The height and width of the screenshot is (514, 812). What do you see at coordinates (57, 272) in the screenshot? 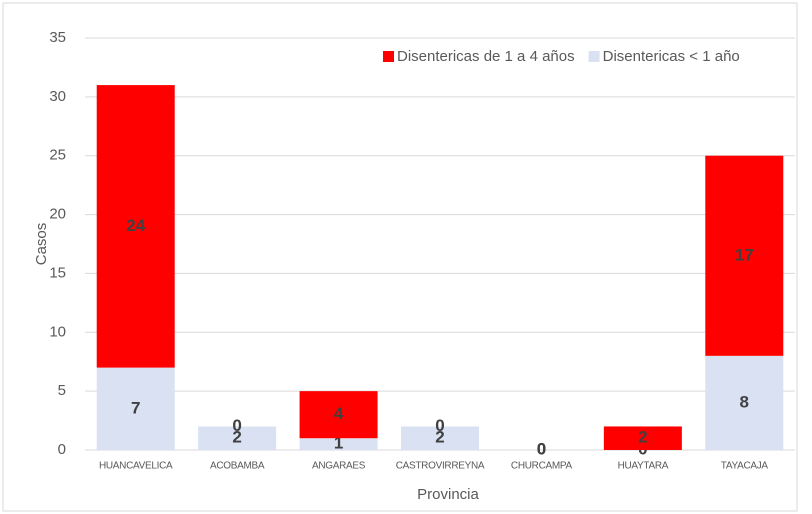
I see `y-tick-label: 15` at bounding box center [57, 272].